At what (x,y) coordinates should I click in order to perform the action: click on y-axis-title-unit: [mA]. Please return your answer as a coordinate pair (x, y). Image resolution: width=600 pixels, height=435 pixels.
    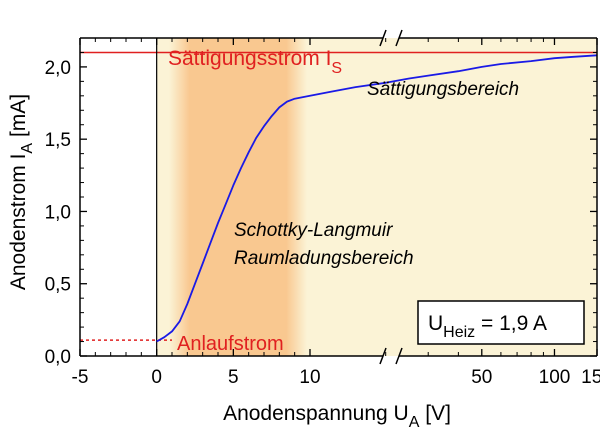
    Looking at the image, I should click on (18, 118).